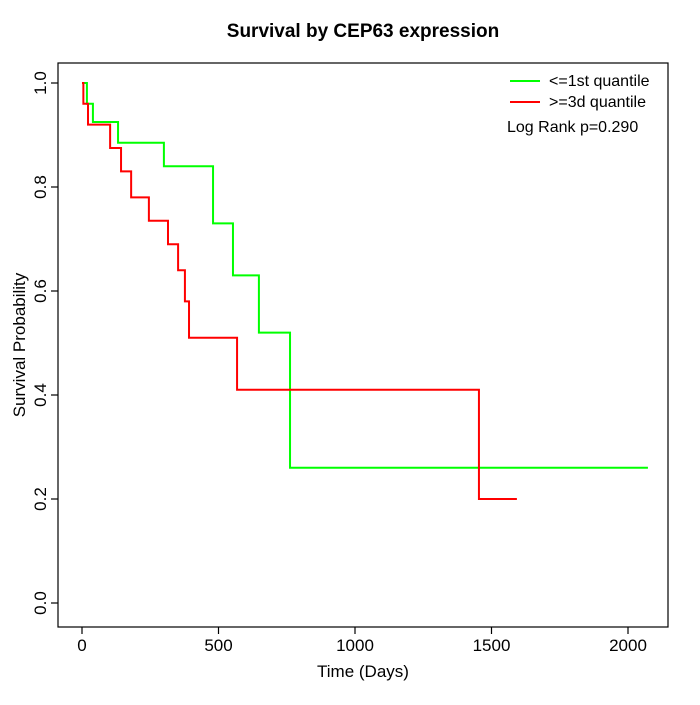  Describe the element at coordinates (81, 645) in the screenshot. I see `x-axis-tick-label: 0` at that location.